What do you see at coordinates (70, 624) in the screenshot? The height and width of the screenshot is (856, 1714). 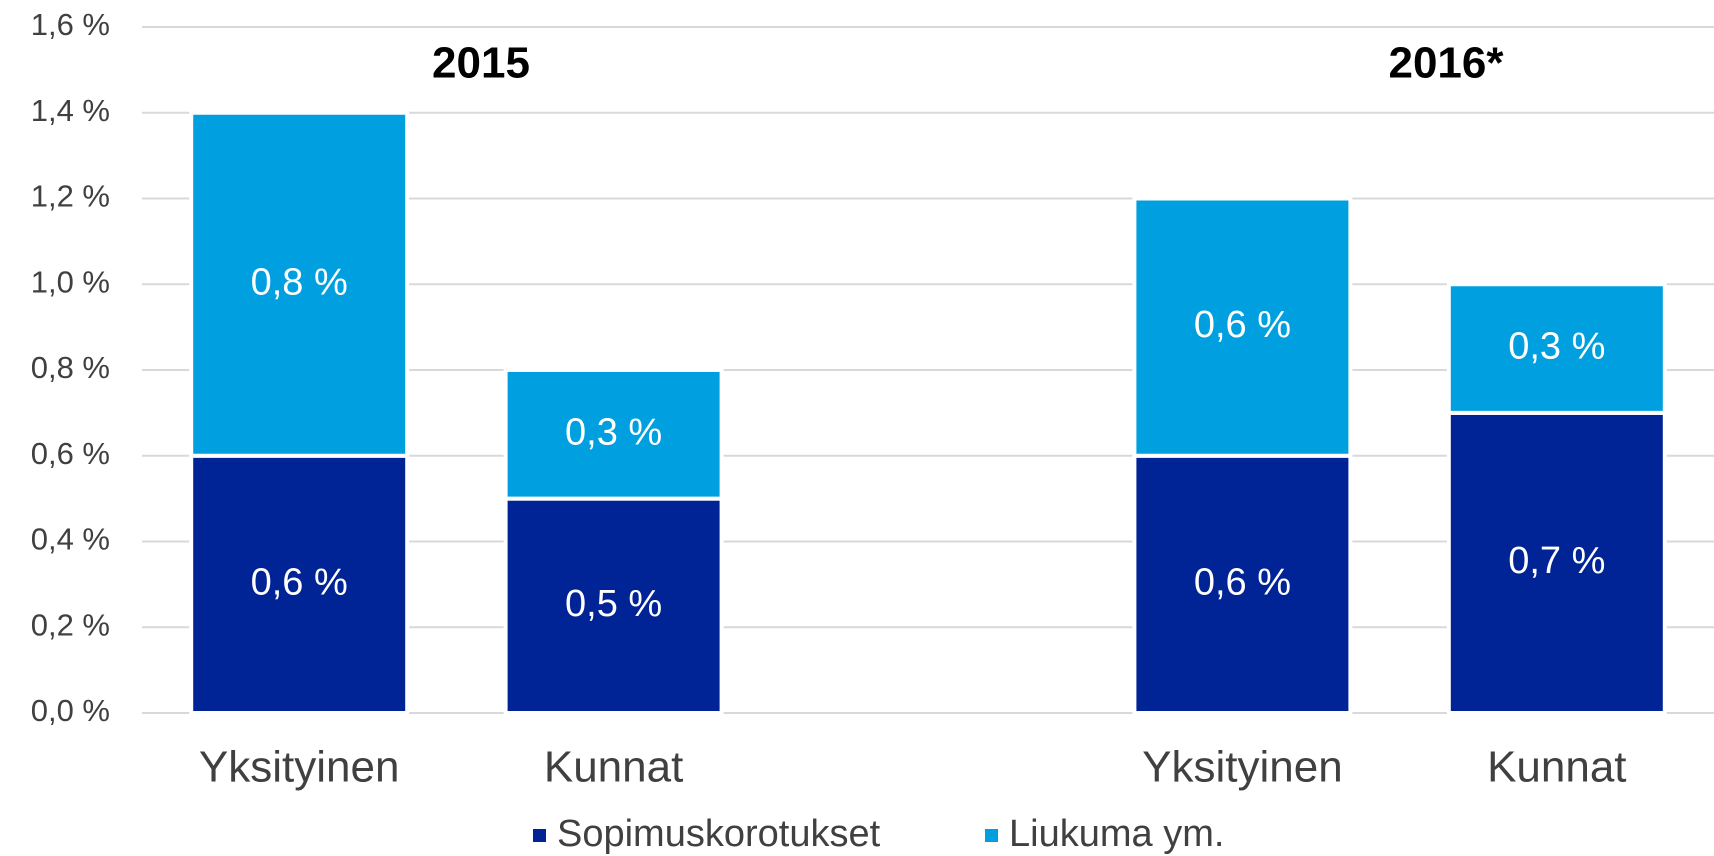 I see `y-tick-label: 0,2 %` at bounding box center [70, 624].